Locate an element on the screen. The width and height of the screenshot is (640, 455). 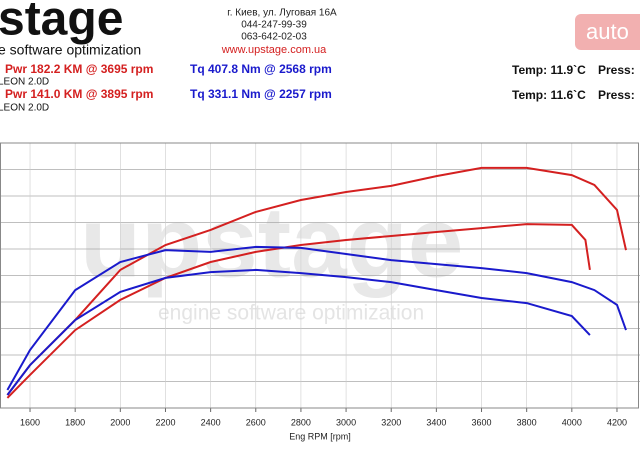
x-tick-label: 2000 is located at coordinates (120, 422).